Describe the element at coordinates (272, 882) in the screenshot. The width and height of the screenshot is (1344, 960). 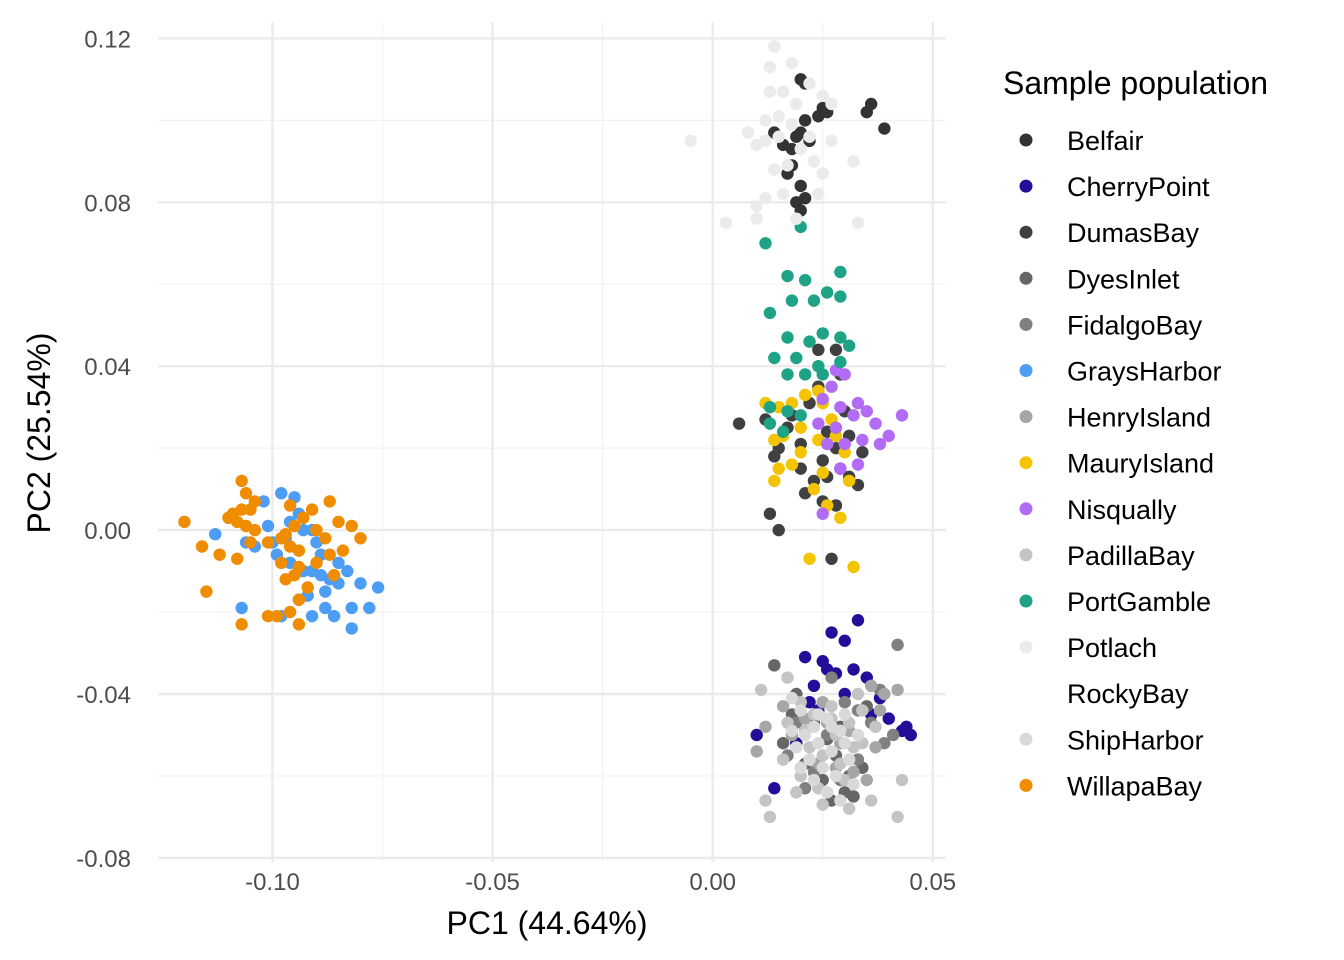
I see `x-tick-label: -0.10` at that location.